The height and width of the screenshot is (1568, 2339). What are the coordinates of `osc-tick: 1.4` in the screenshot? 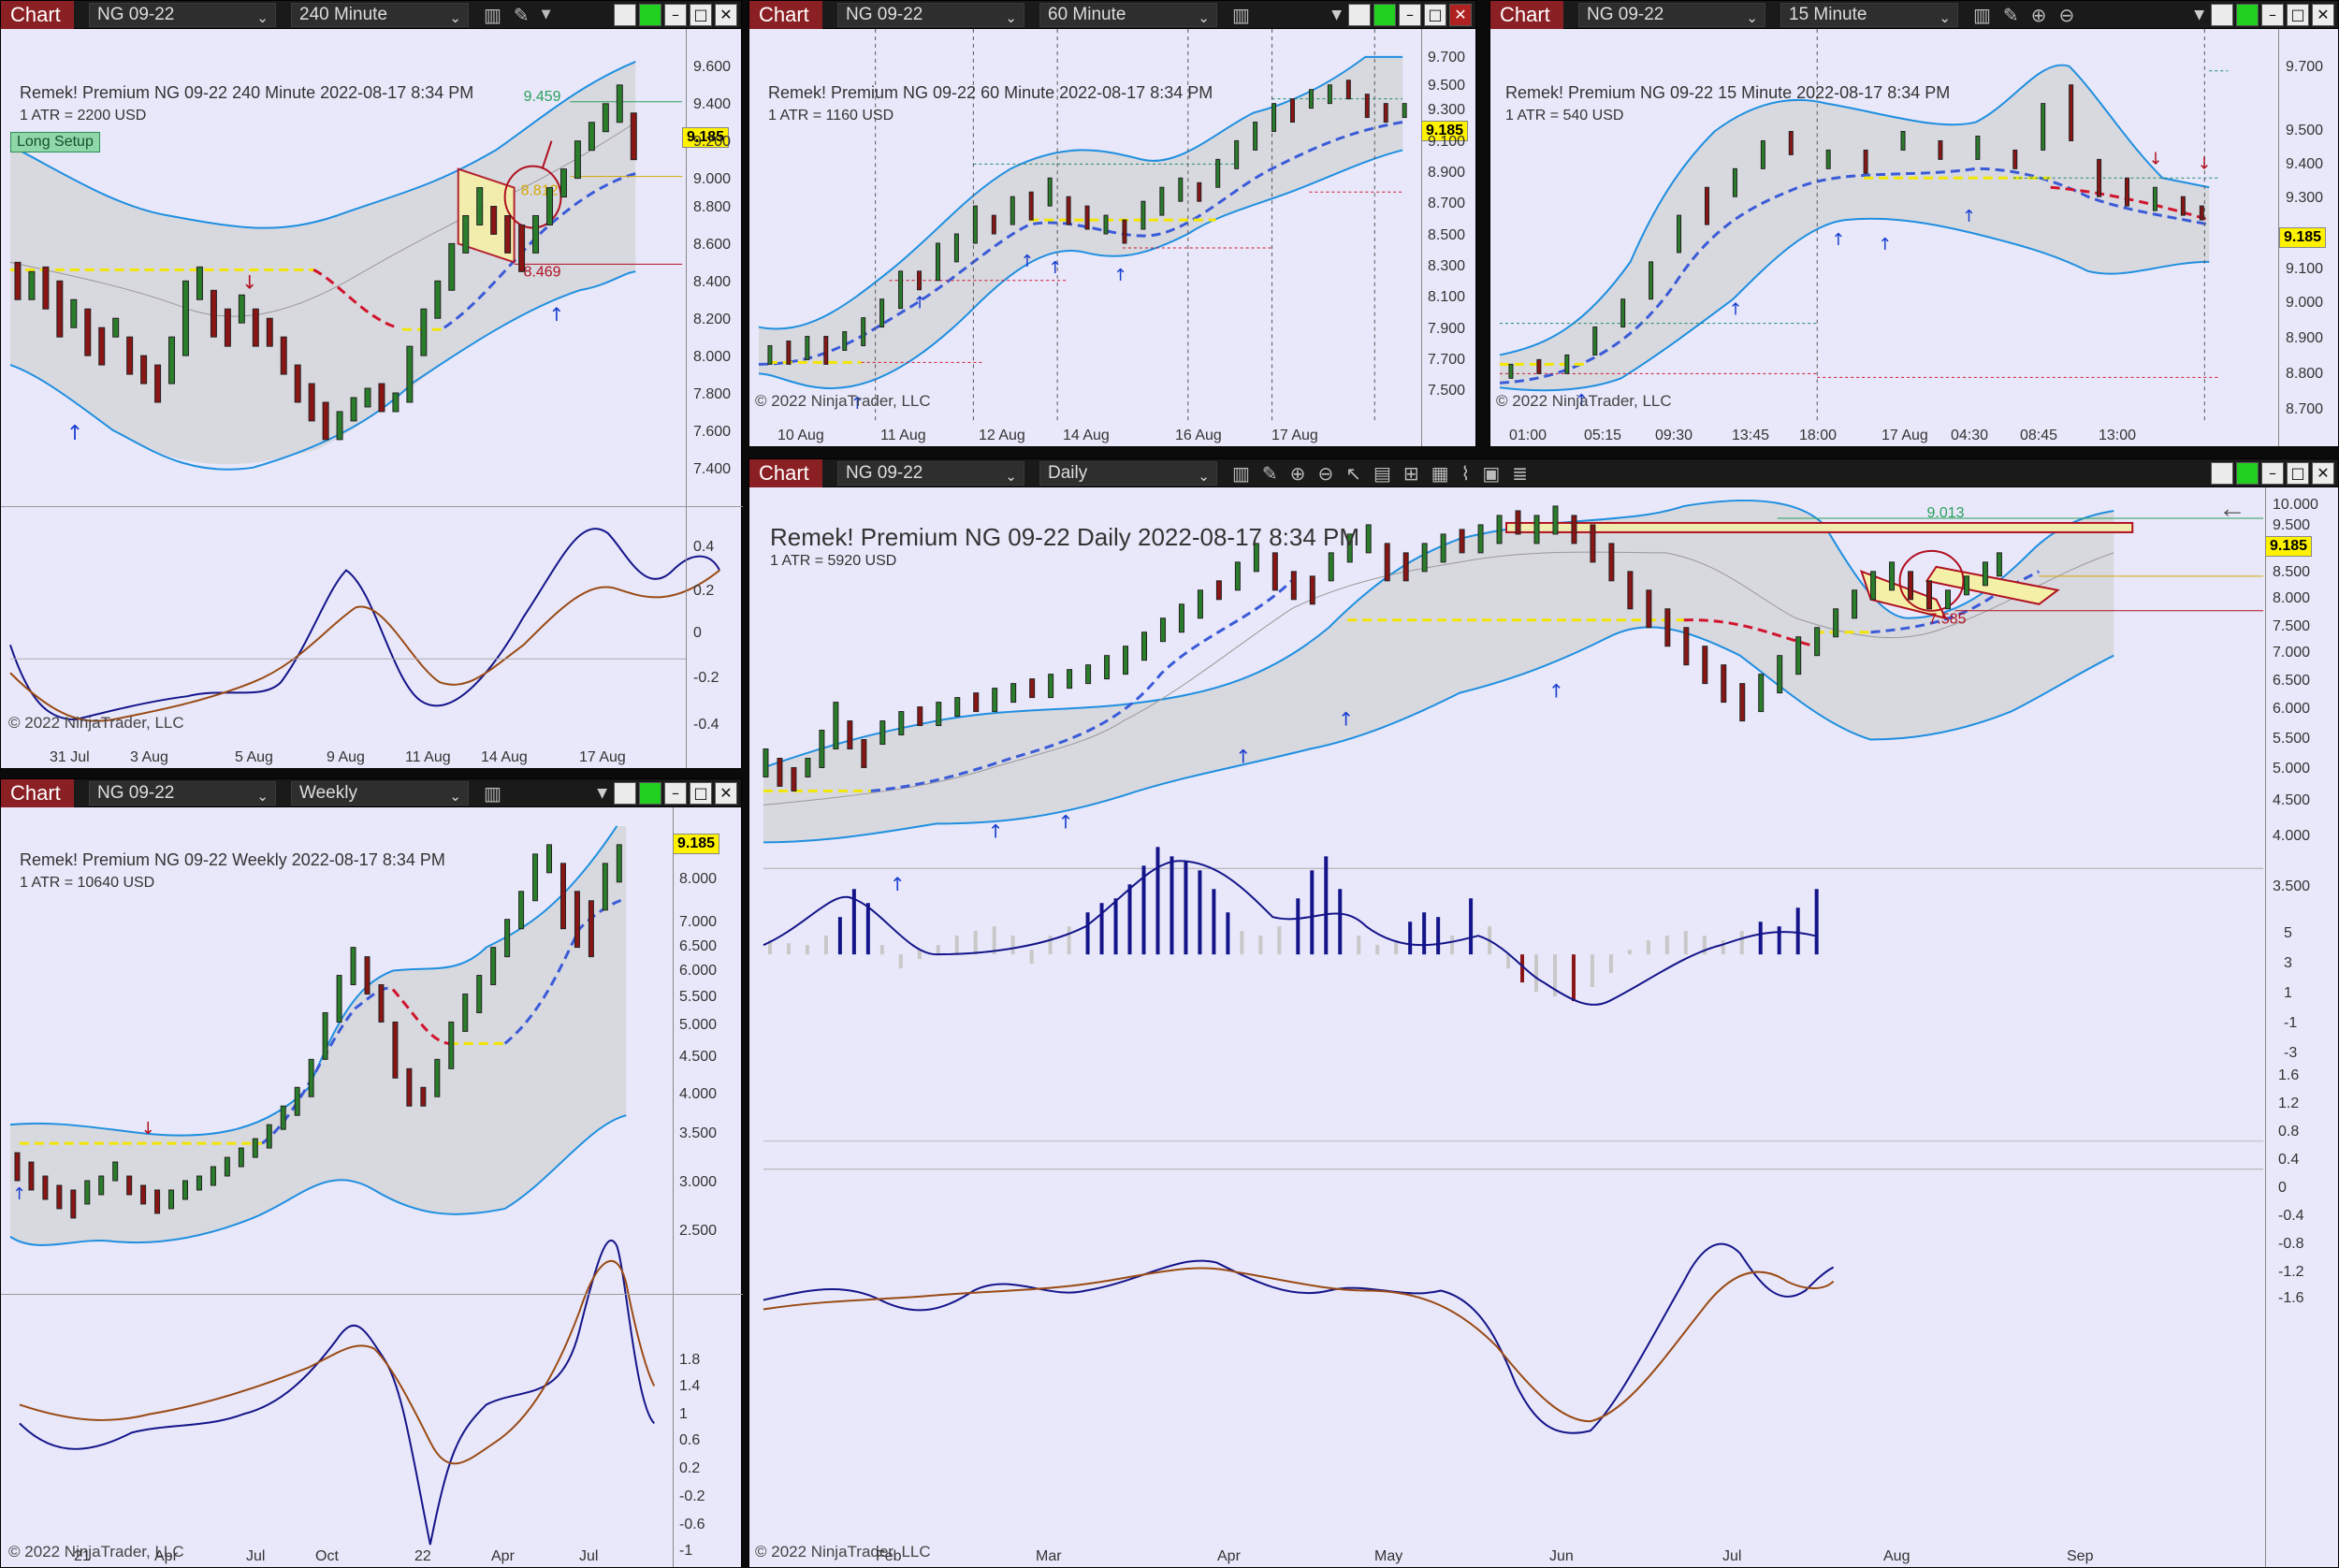 It's located at (690, 1386).